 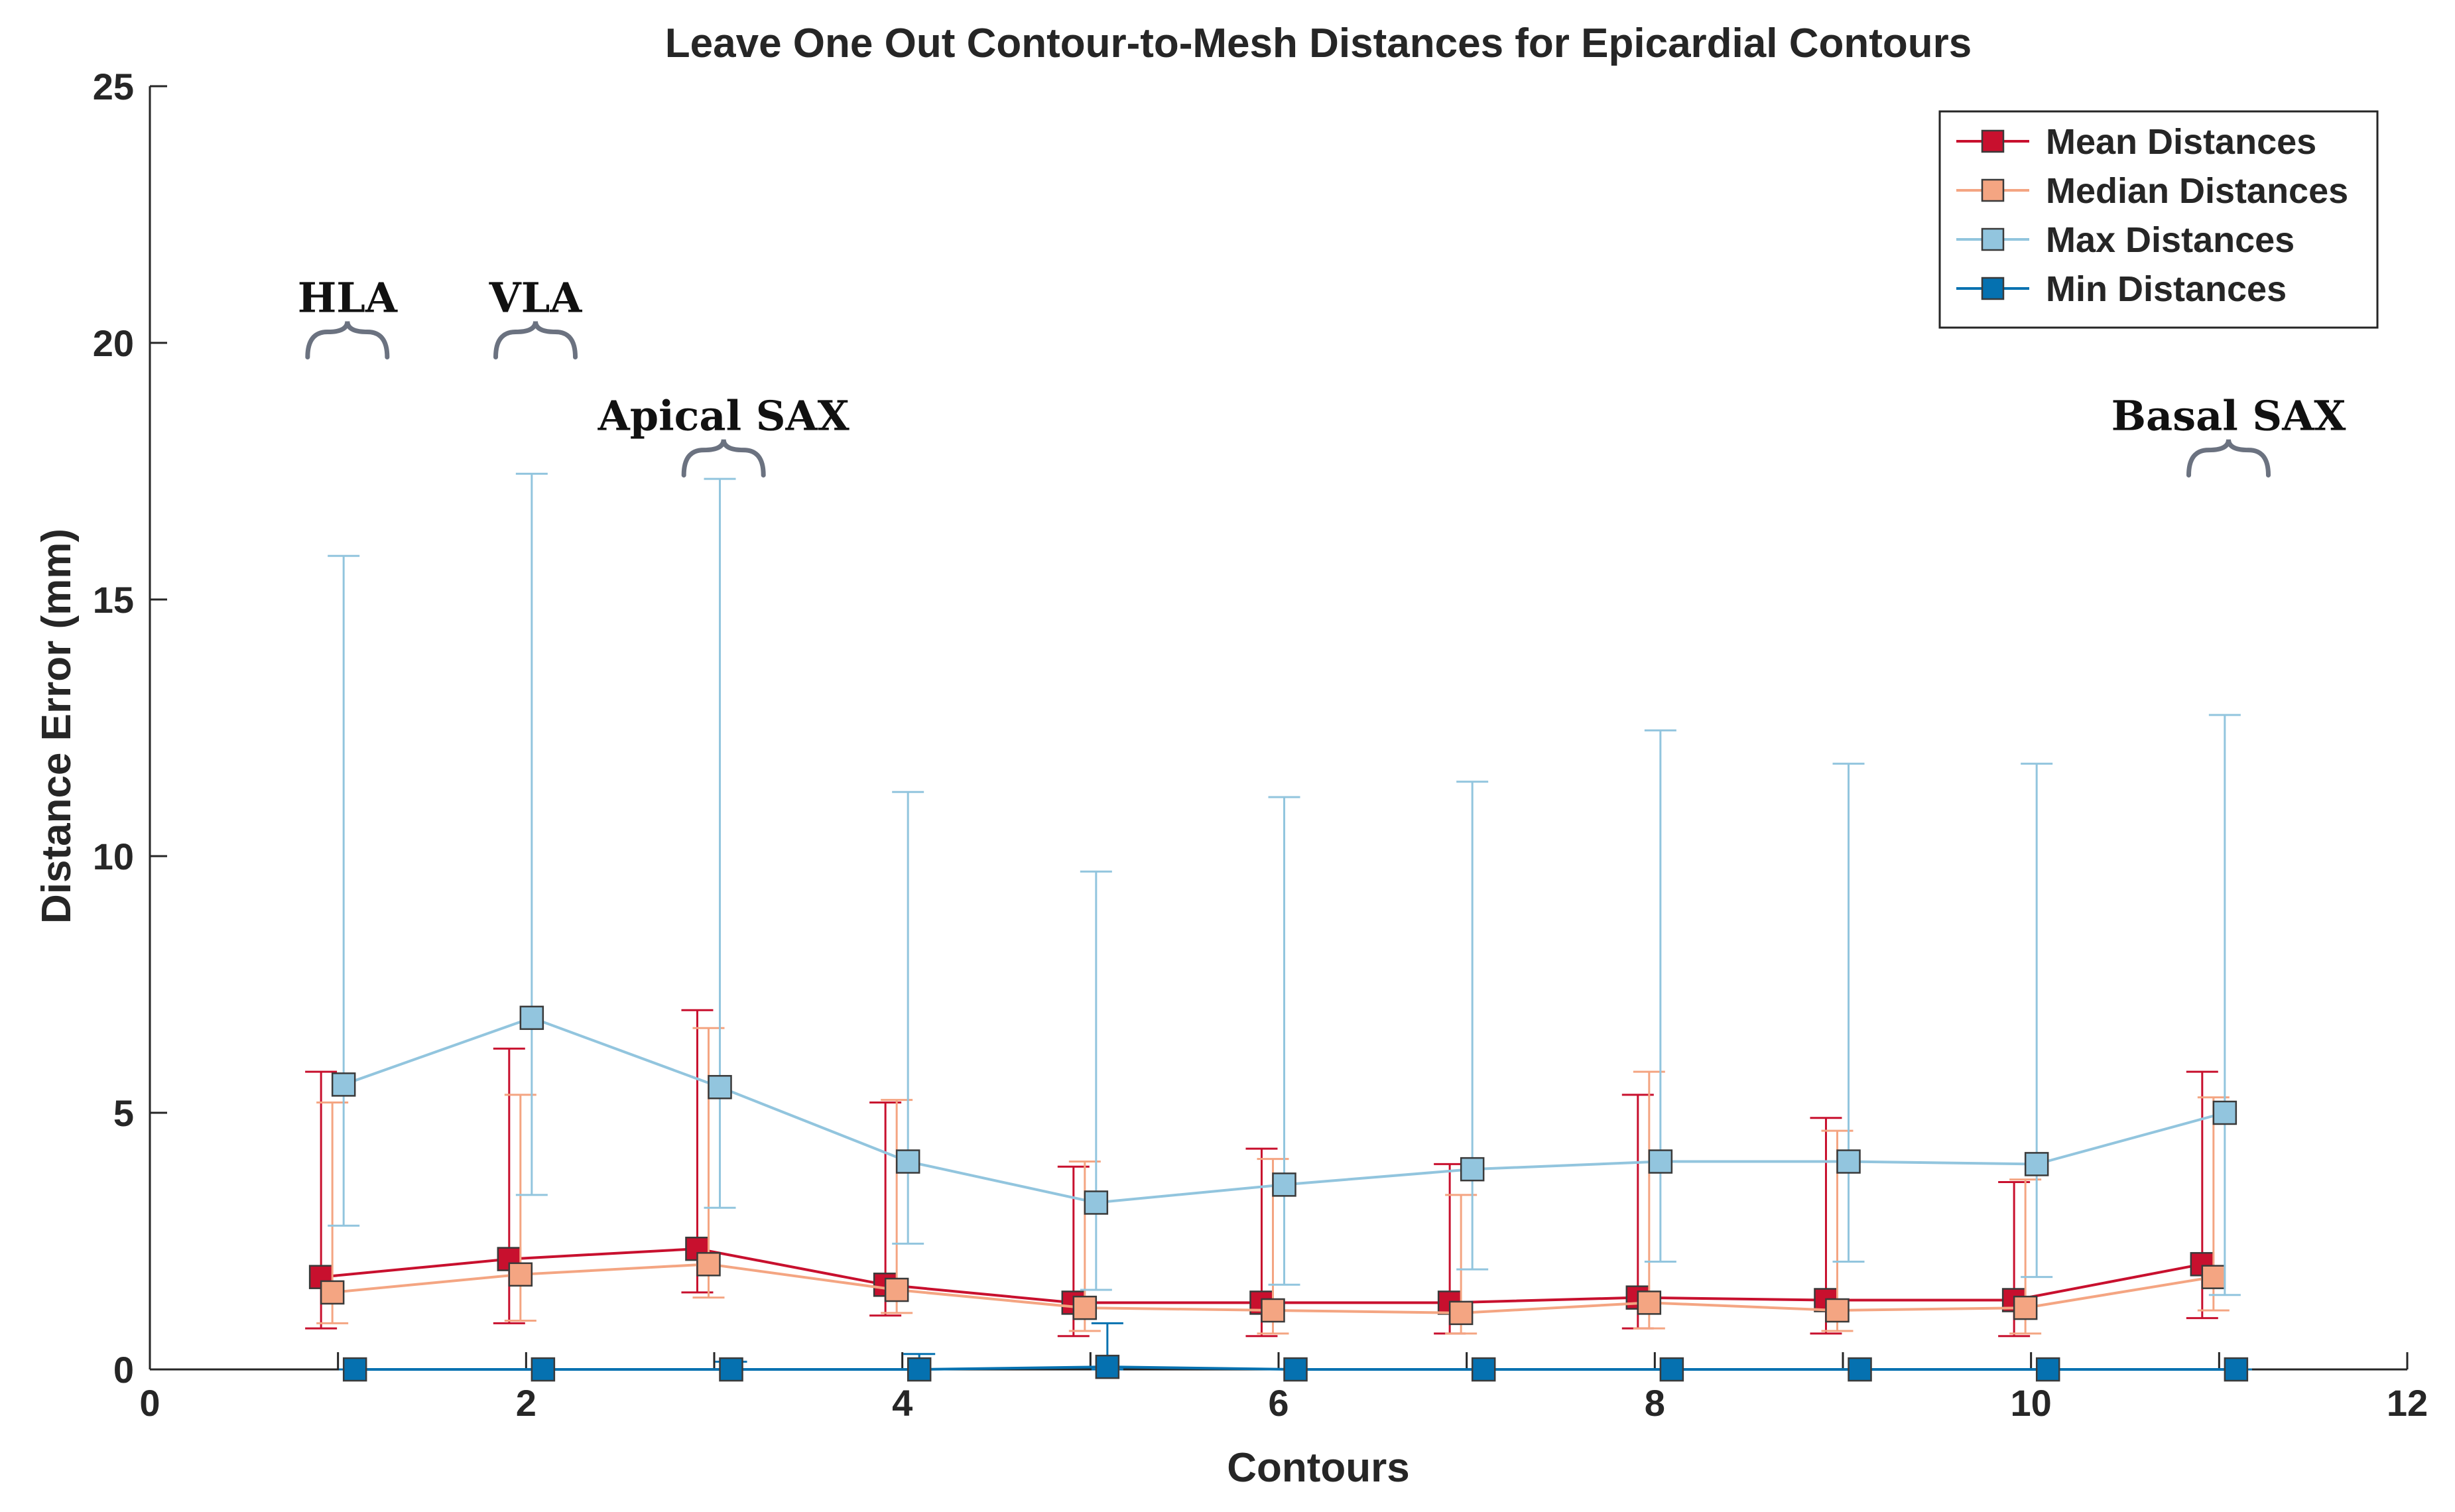 What do you see at coordinates (1278, 1403) in the screenshot?
I see `x-tick-label: 6` at bounding box center [1278, 1403].